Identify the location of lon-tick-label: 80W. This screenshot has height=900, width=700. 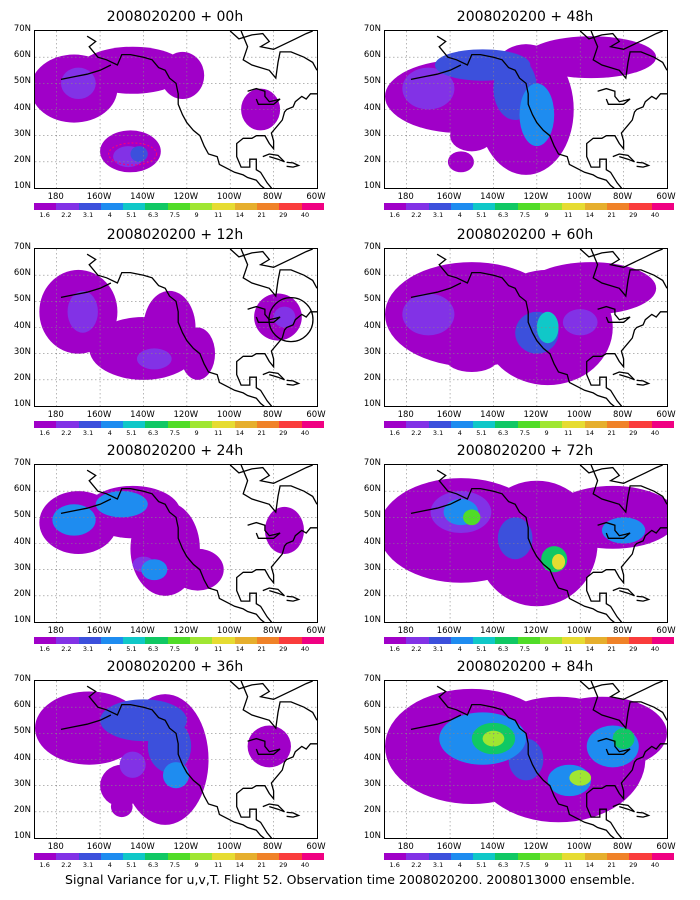
(622, 847).